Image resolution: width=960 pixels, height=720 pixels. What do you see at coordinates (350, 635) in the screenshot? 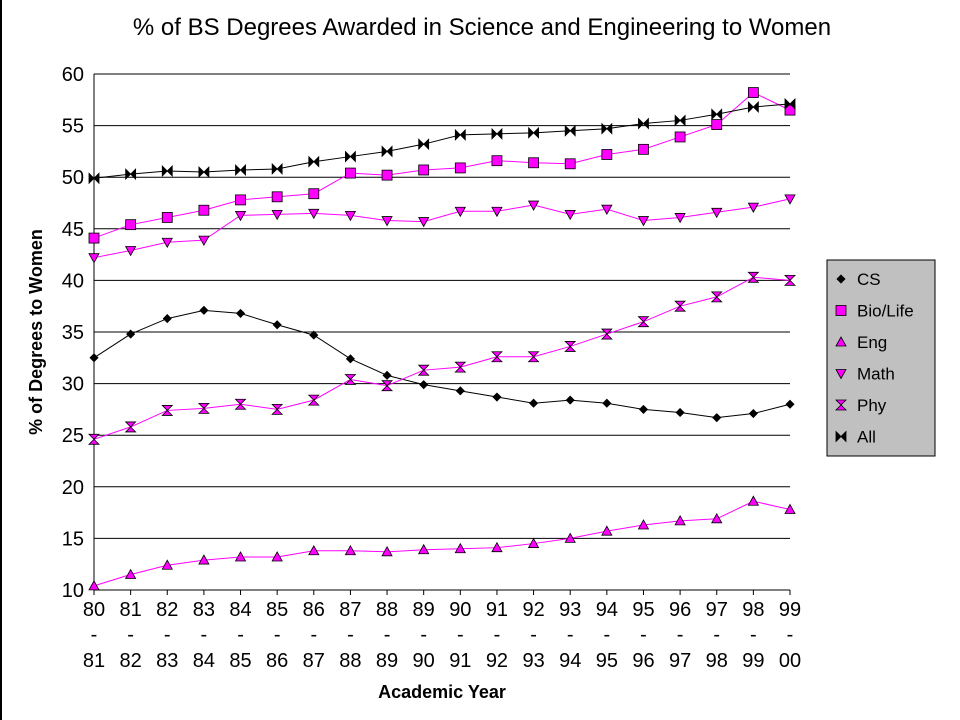
I see `x-tick-label: 87 -88` at bounding box center [350, 635].